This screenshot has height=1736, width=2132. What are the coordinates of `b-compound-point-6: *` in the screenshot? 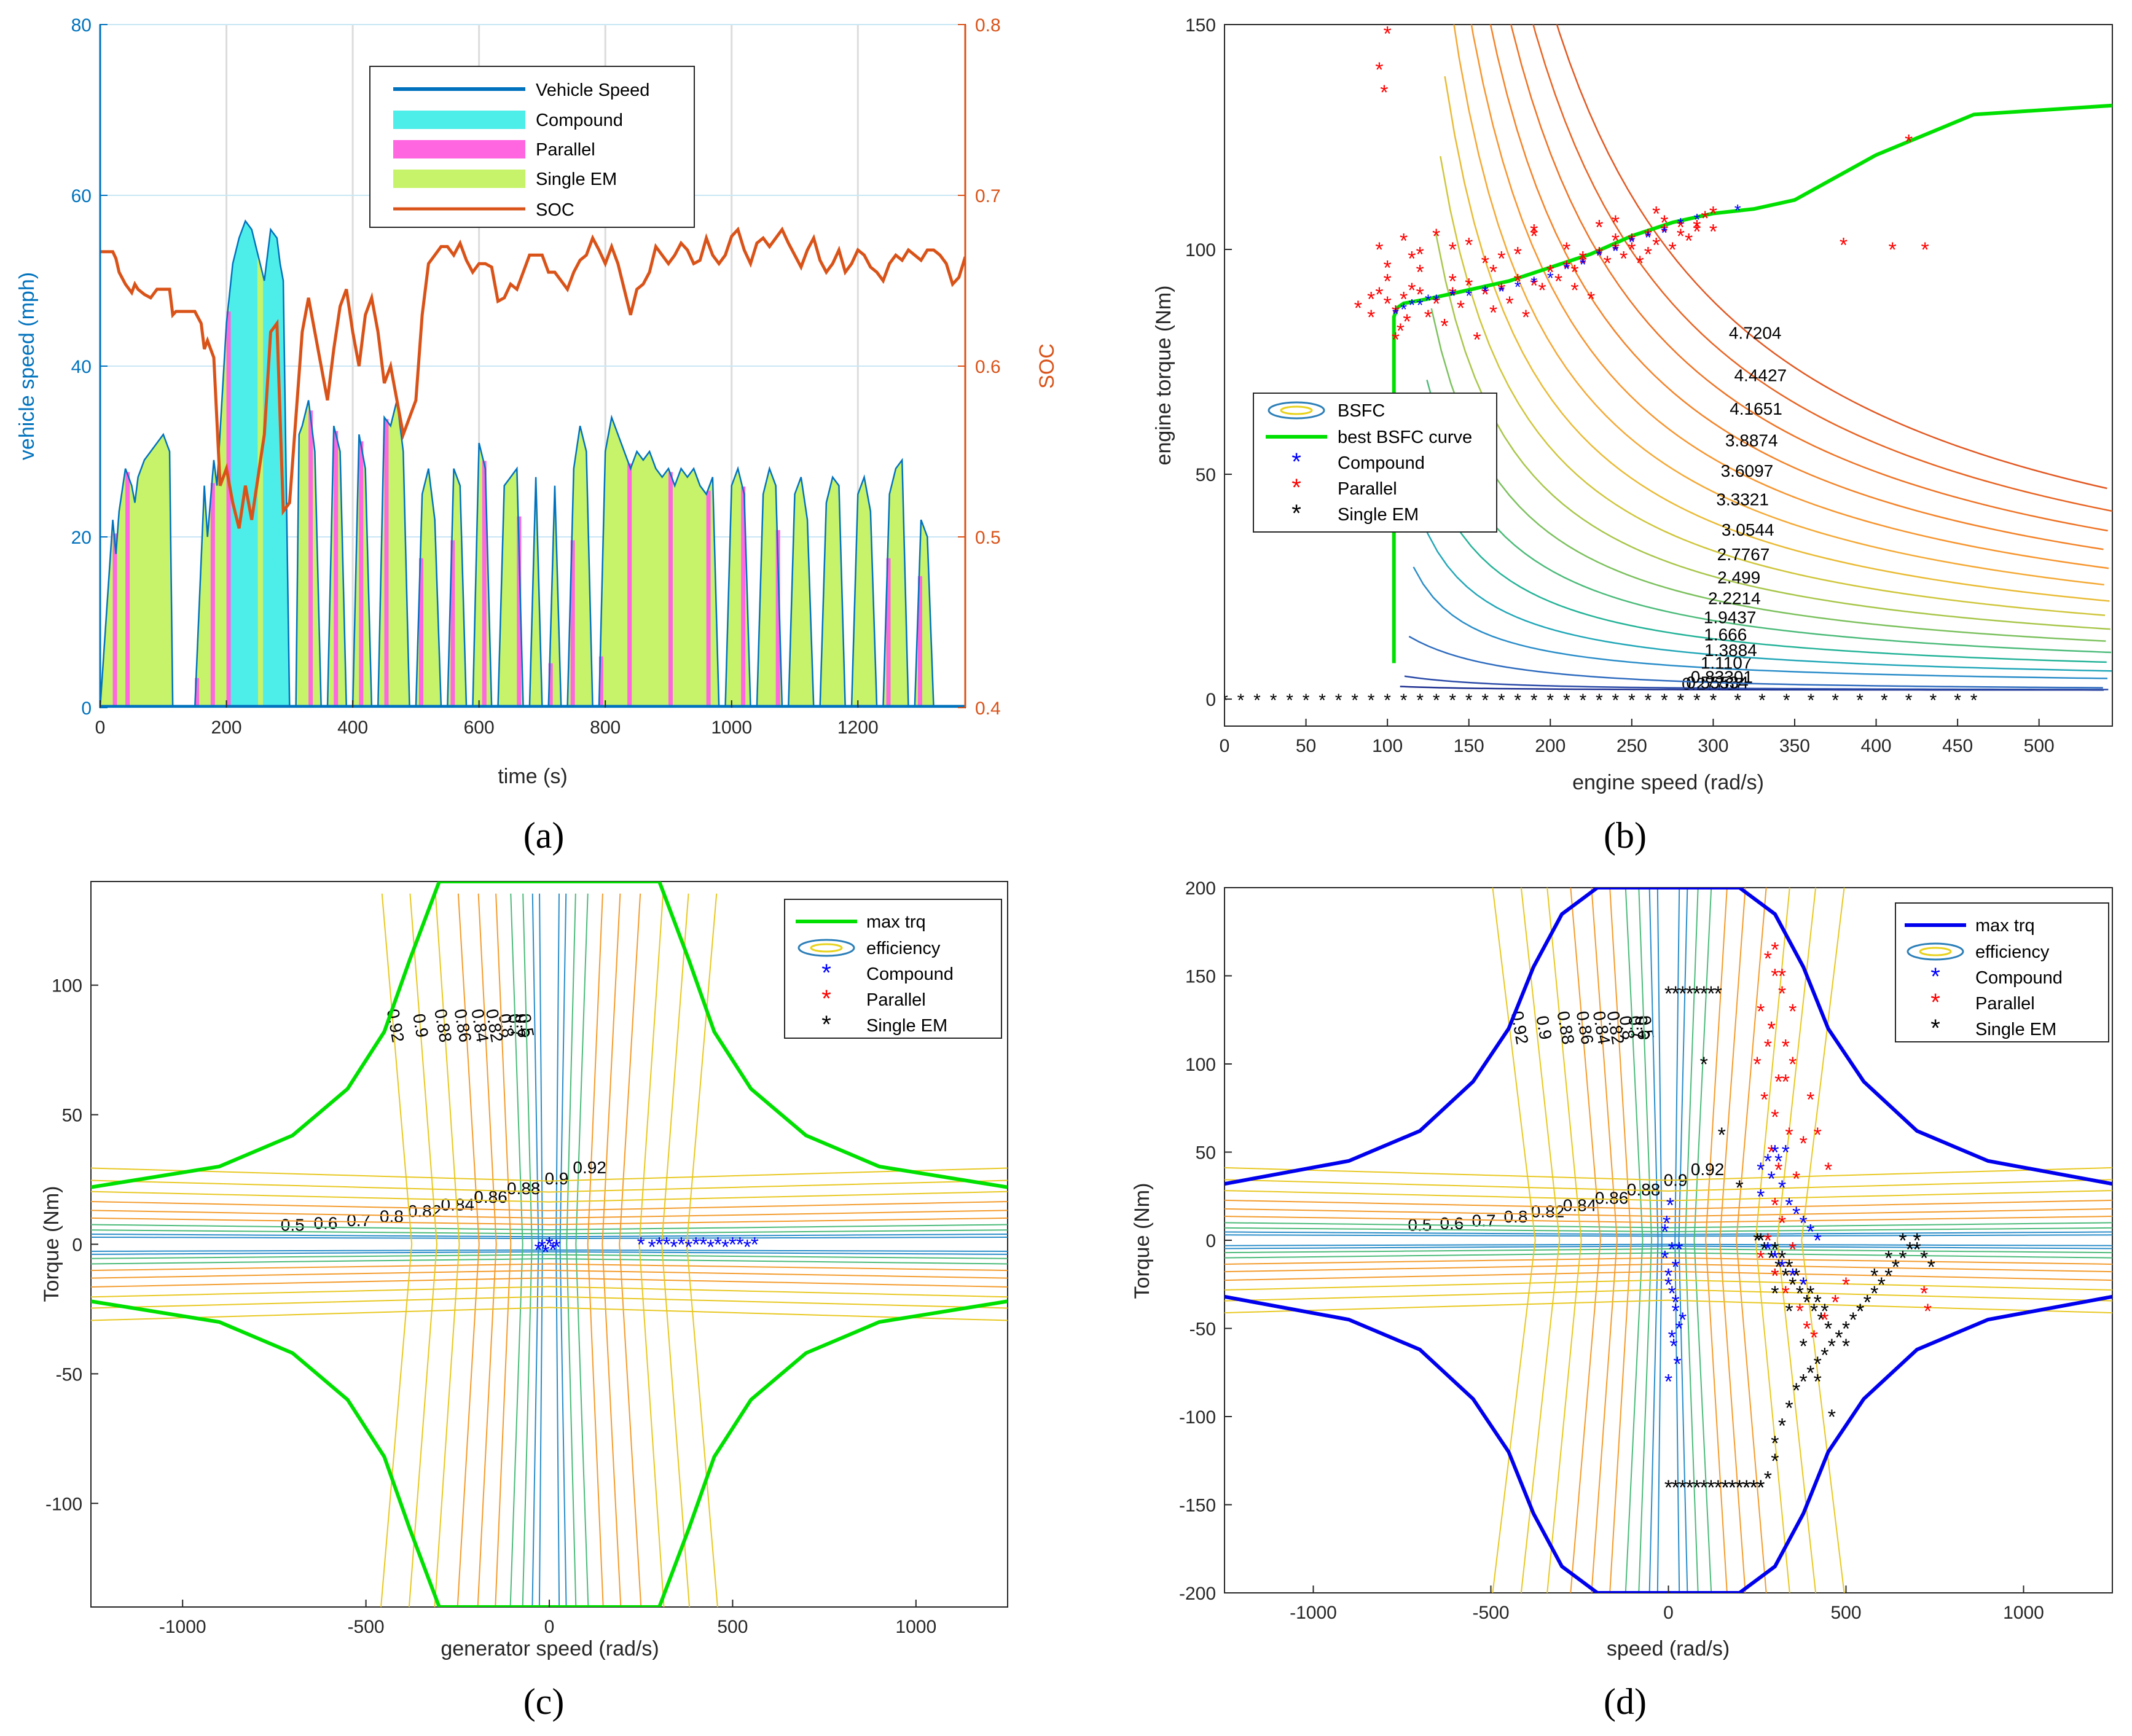 It's located at (1452, 295).